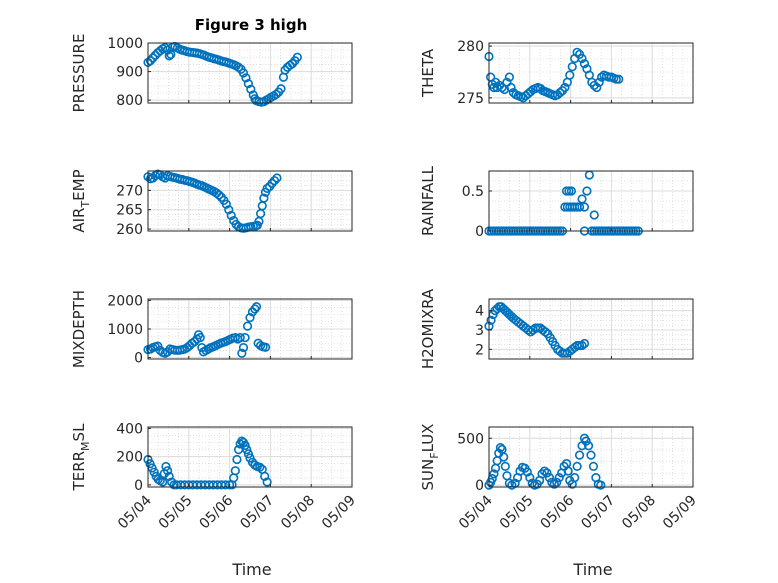 Image resolution: width=778 pixels, height=583 pixels. Describe the element at coordinates (428, 73) in the screenshot. I see `y-axis-label: THETA` at that location.